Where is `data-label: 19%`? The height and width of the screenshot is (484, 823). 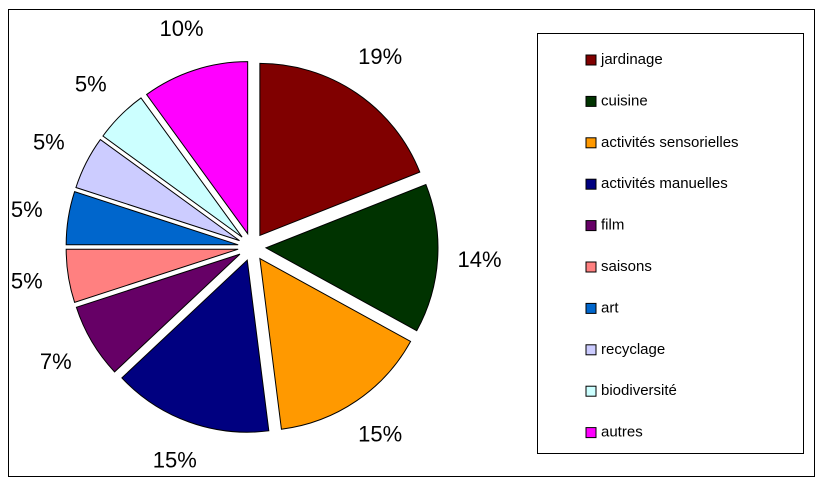 data-label: 19% is located at coordinates (380, 56).